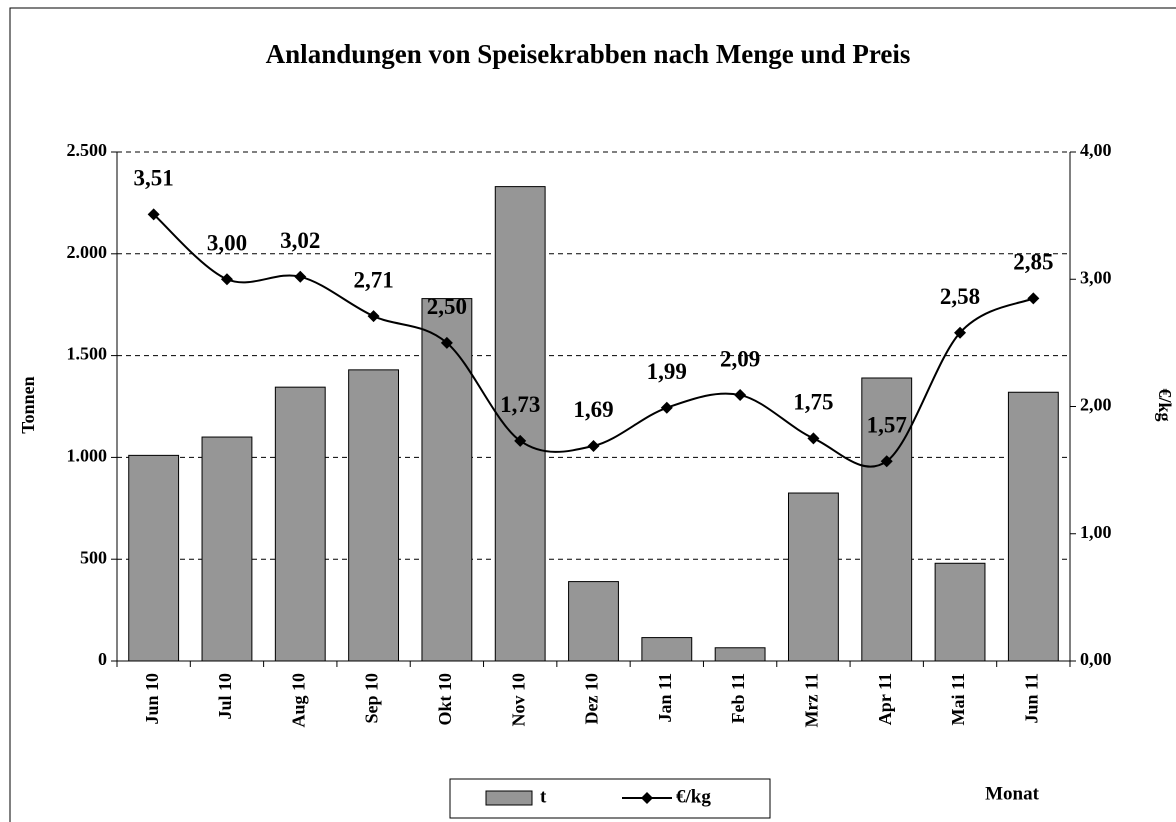 This screenshot has height=822, width=1176. I want to click on y-tick-label: 1.500, so click(87, 354).